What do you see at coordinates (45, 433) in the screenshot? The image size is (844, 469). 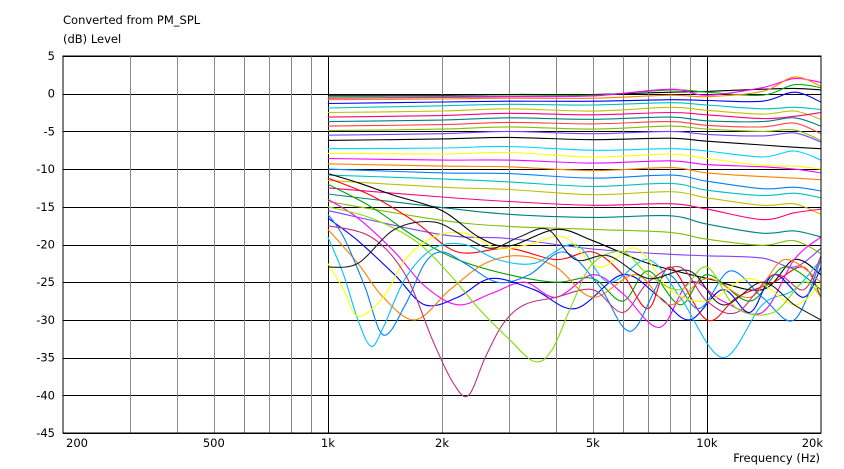 I see `y-tick-label: -45` at bounding box center [45, 433].